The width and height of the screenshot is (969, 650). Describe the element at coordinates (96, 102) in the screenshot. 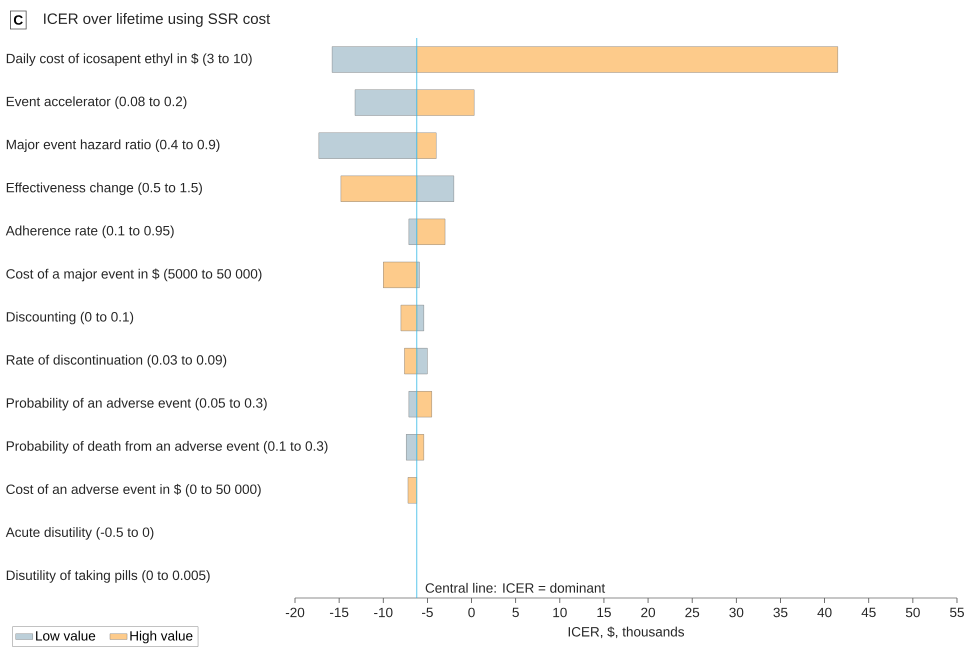

I see `y-tick-label: Event accelerator (0.08 to 0.2)` at that location.